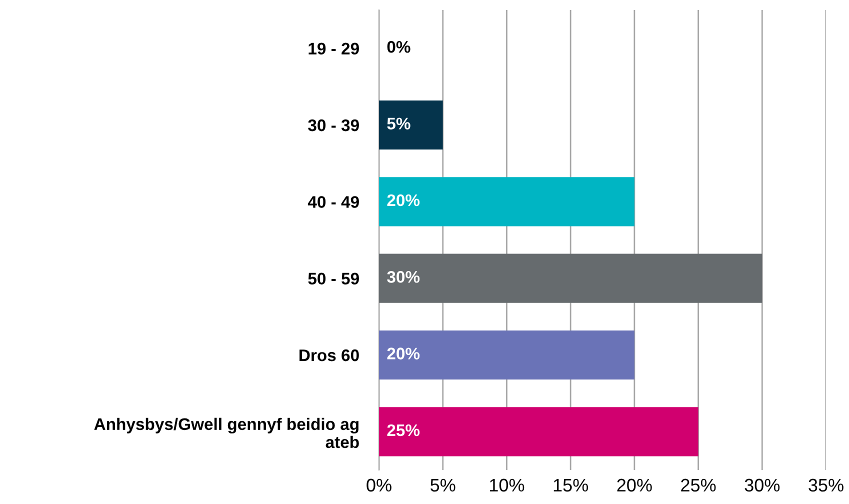 The height and width of the screenshot is (504, 849). I want to click on y-tick-label: Dros 60, so click(329, 355).